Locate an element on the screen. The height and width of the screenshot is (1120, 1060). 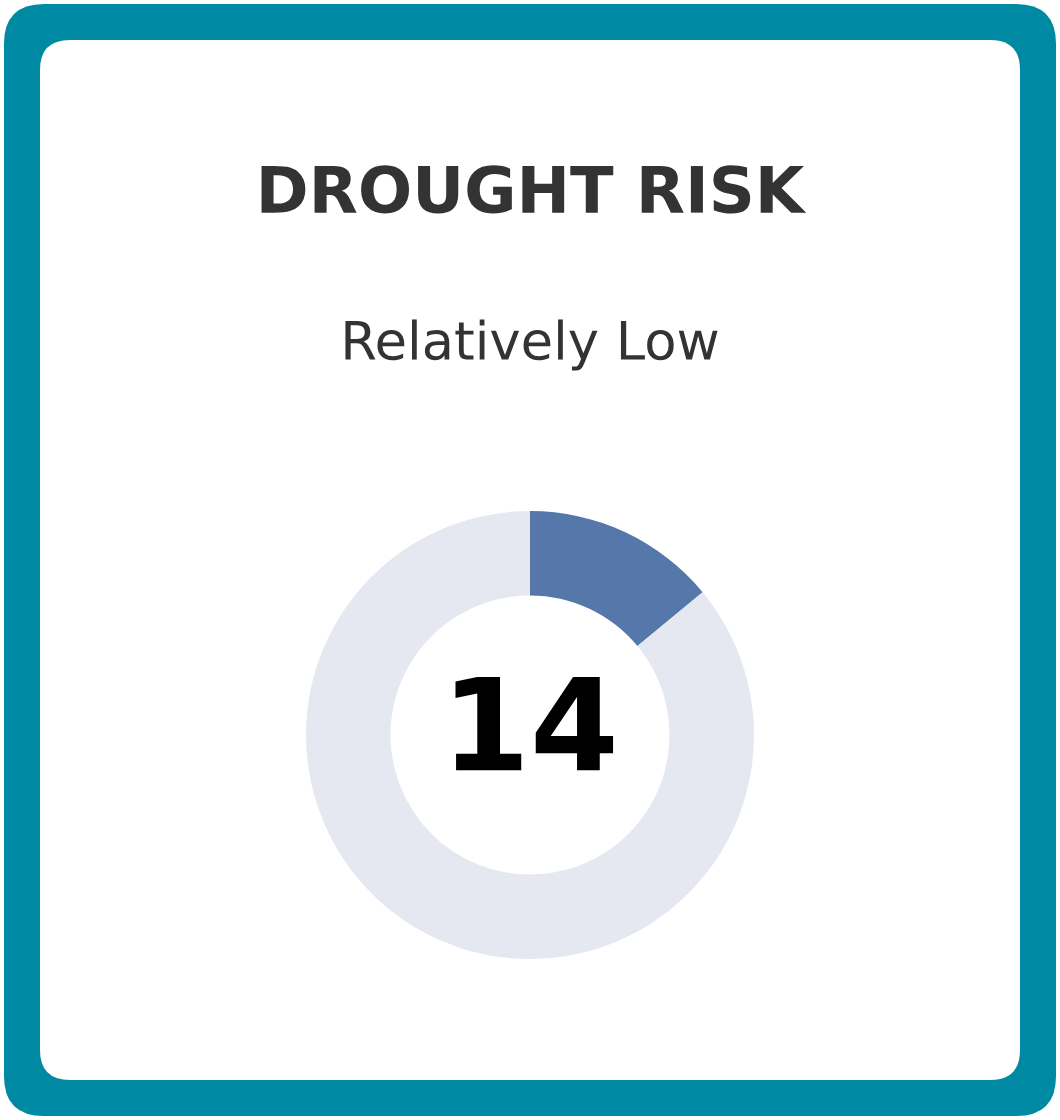
donut-slice is located at coordinates (616, 579).